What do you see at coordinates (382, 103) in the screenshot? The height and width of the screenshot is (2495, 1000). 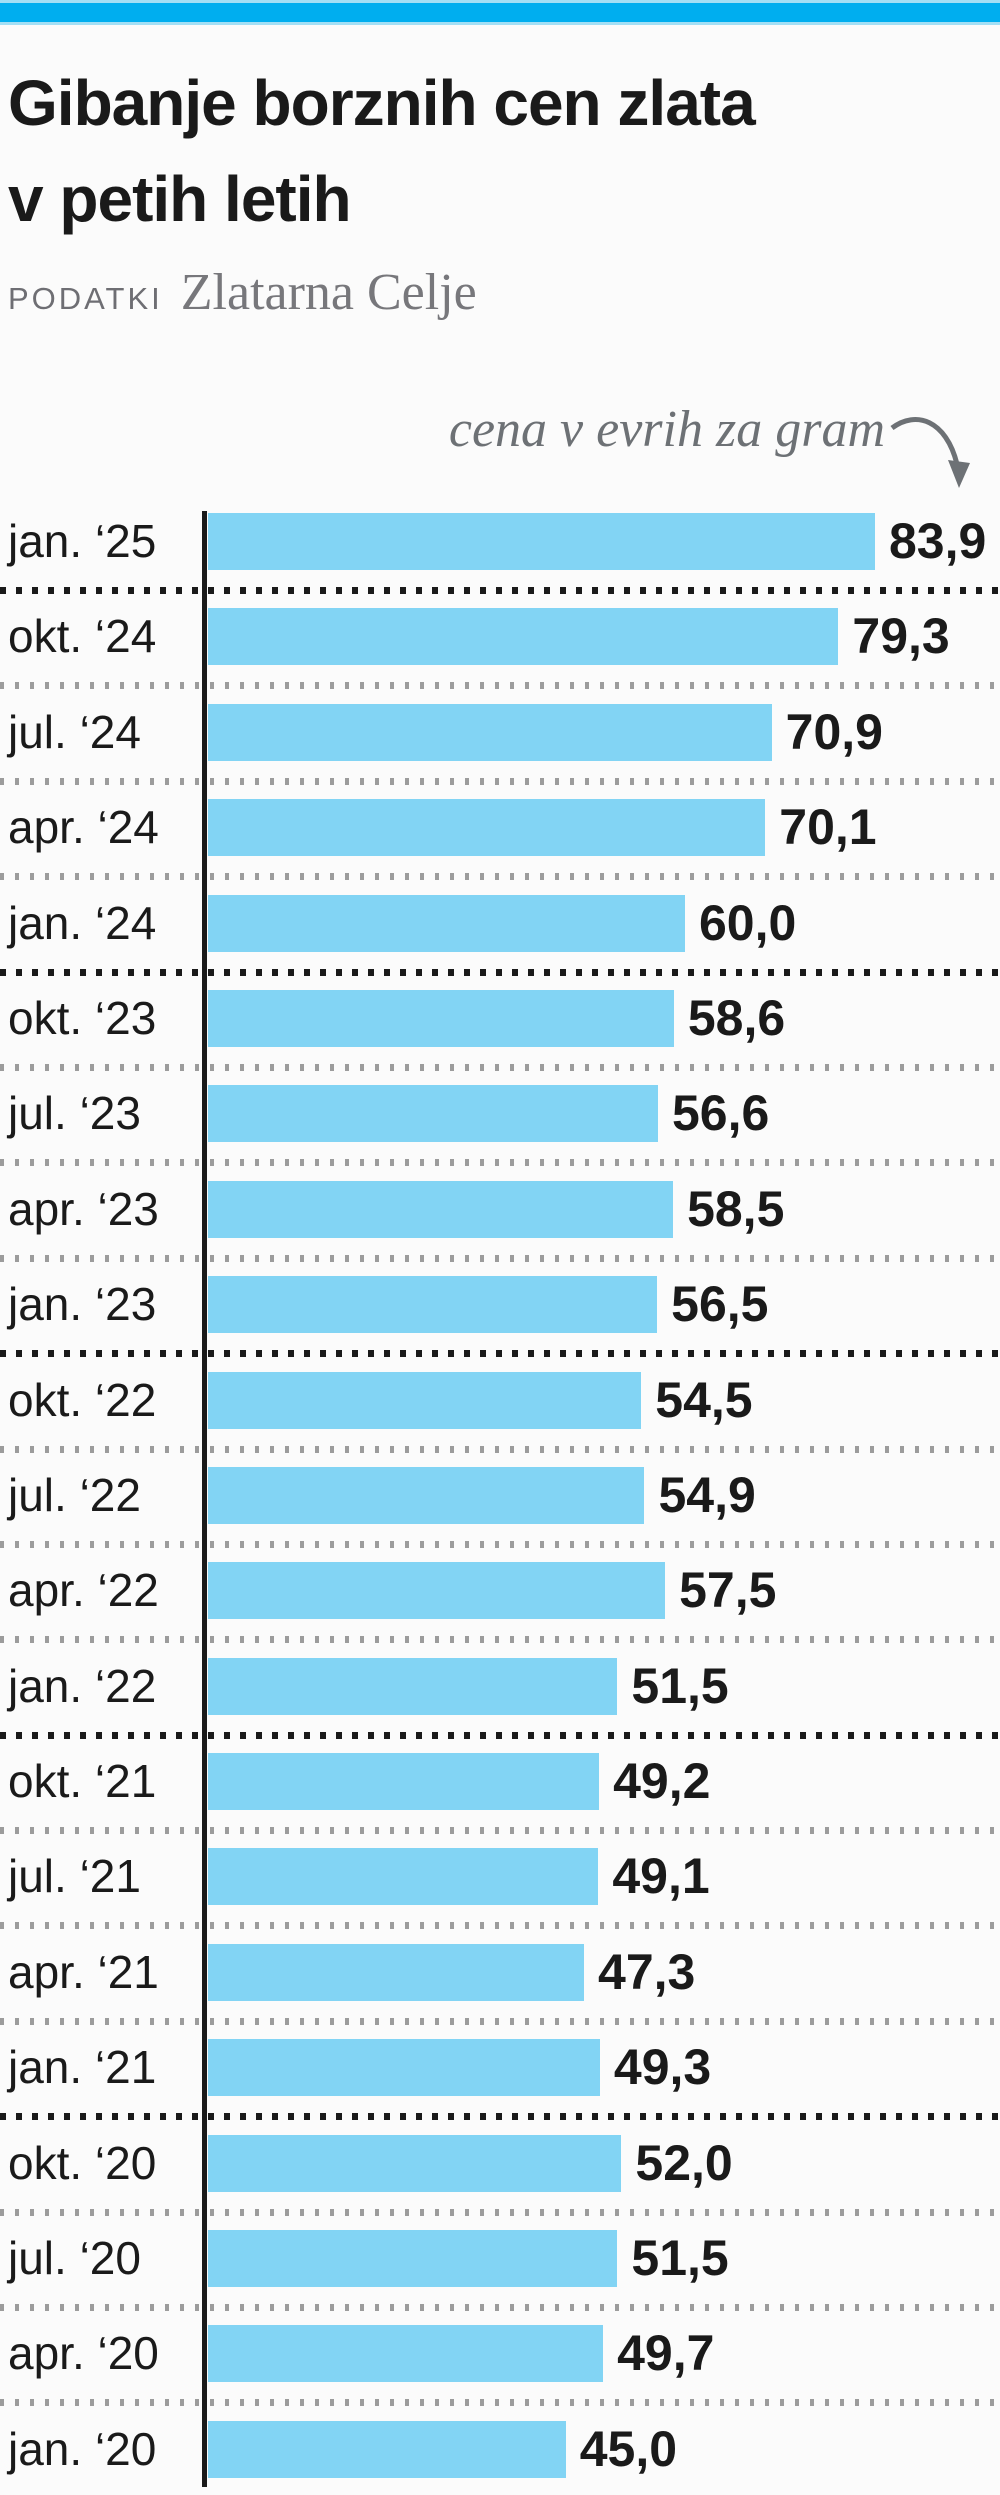 I see `title-line-1: Gibanje borznih cen zlata` at bounding box center [382, 103].